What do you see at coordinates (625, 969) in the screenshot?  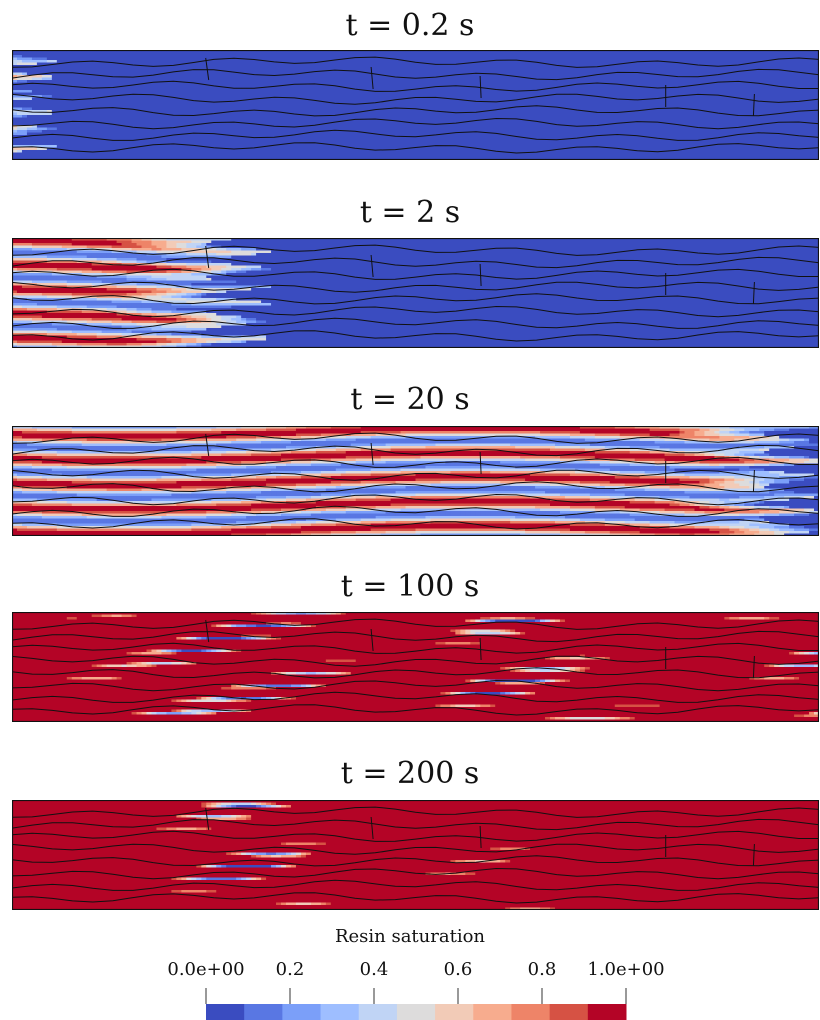 I see `colorbar-tick-label: 1.0e+00` at bounding box center [625, 969].